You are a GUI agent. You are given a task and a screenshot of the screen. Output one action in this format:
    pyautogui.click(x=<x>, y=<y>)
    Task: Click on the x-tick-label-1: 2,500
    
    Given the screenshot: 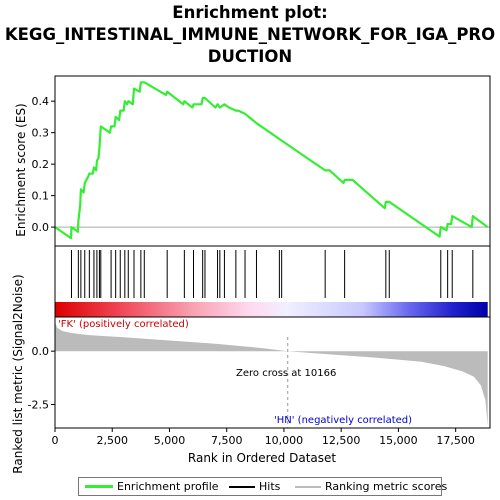 What is the action you would take?
    pyautogui.click(x=112, y=440)
    